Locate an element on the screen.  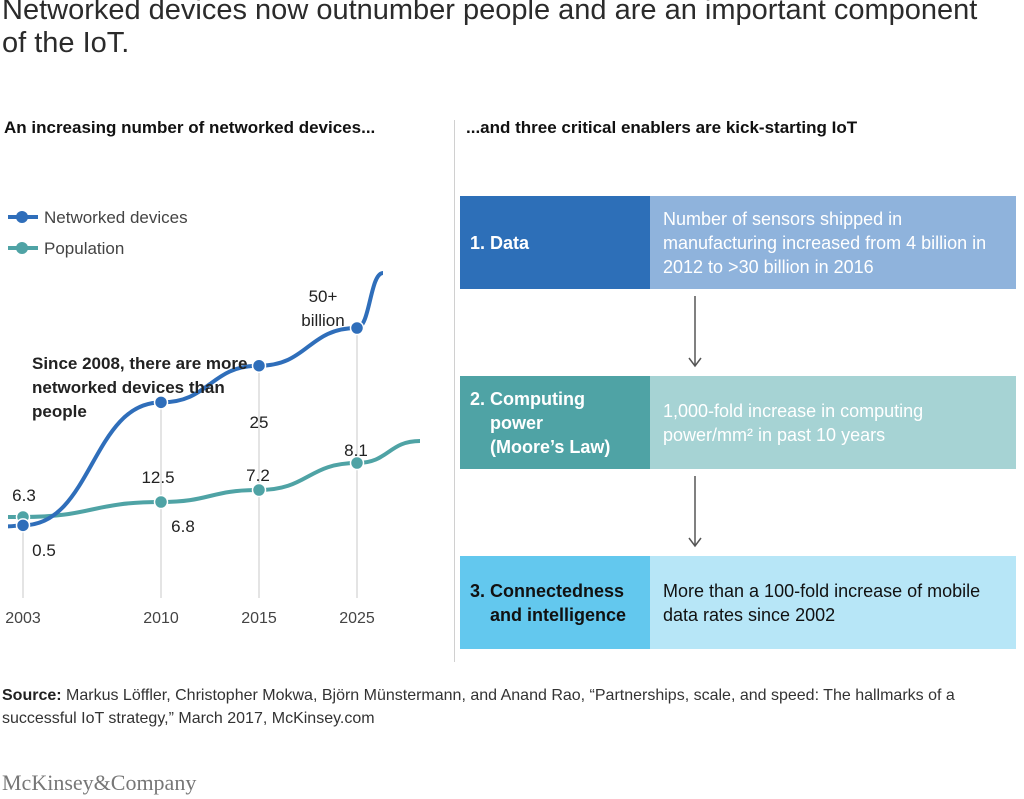
devices-data-label-2025: 50+ billion is located at coordinates (322, 308).